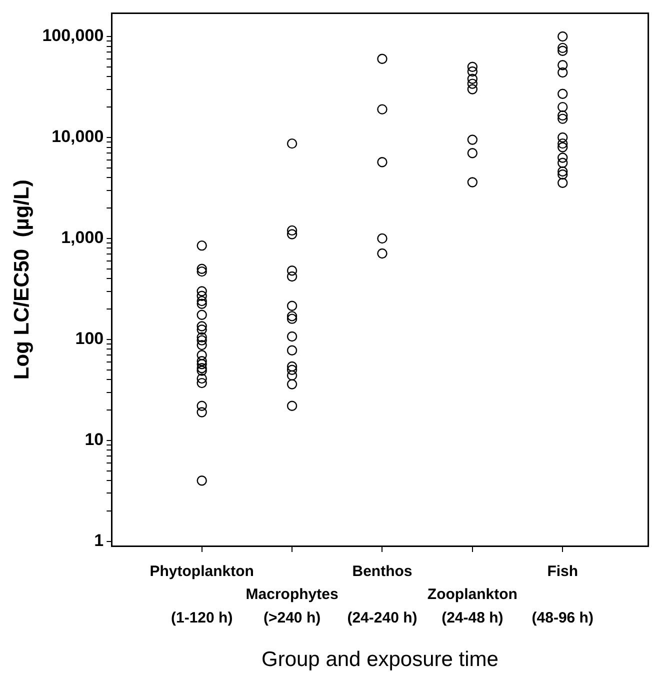 This screenshot has height=681, width=654. What do you see at coordinates (73, 36) in the screenshot?
I see `y-tick-label: 100,000` at bounding box center [73, 36].